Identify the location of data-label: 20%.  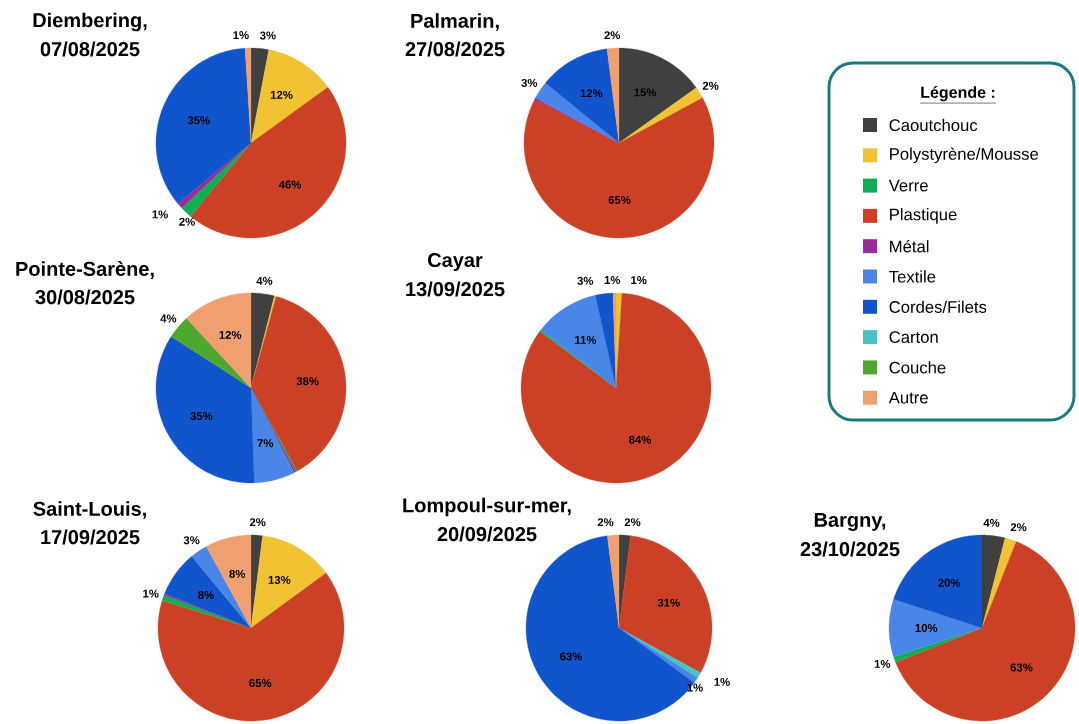
(949, 582).